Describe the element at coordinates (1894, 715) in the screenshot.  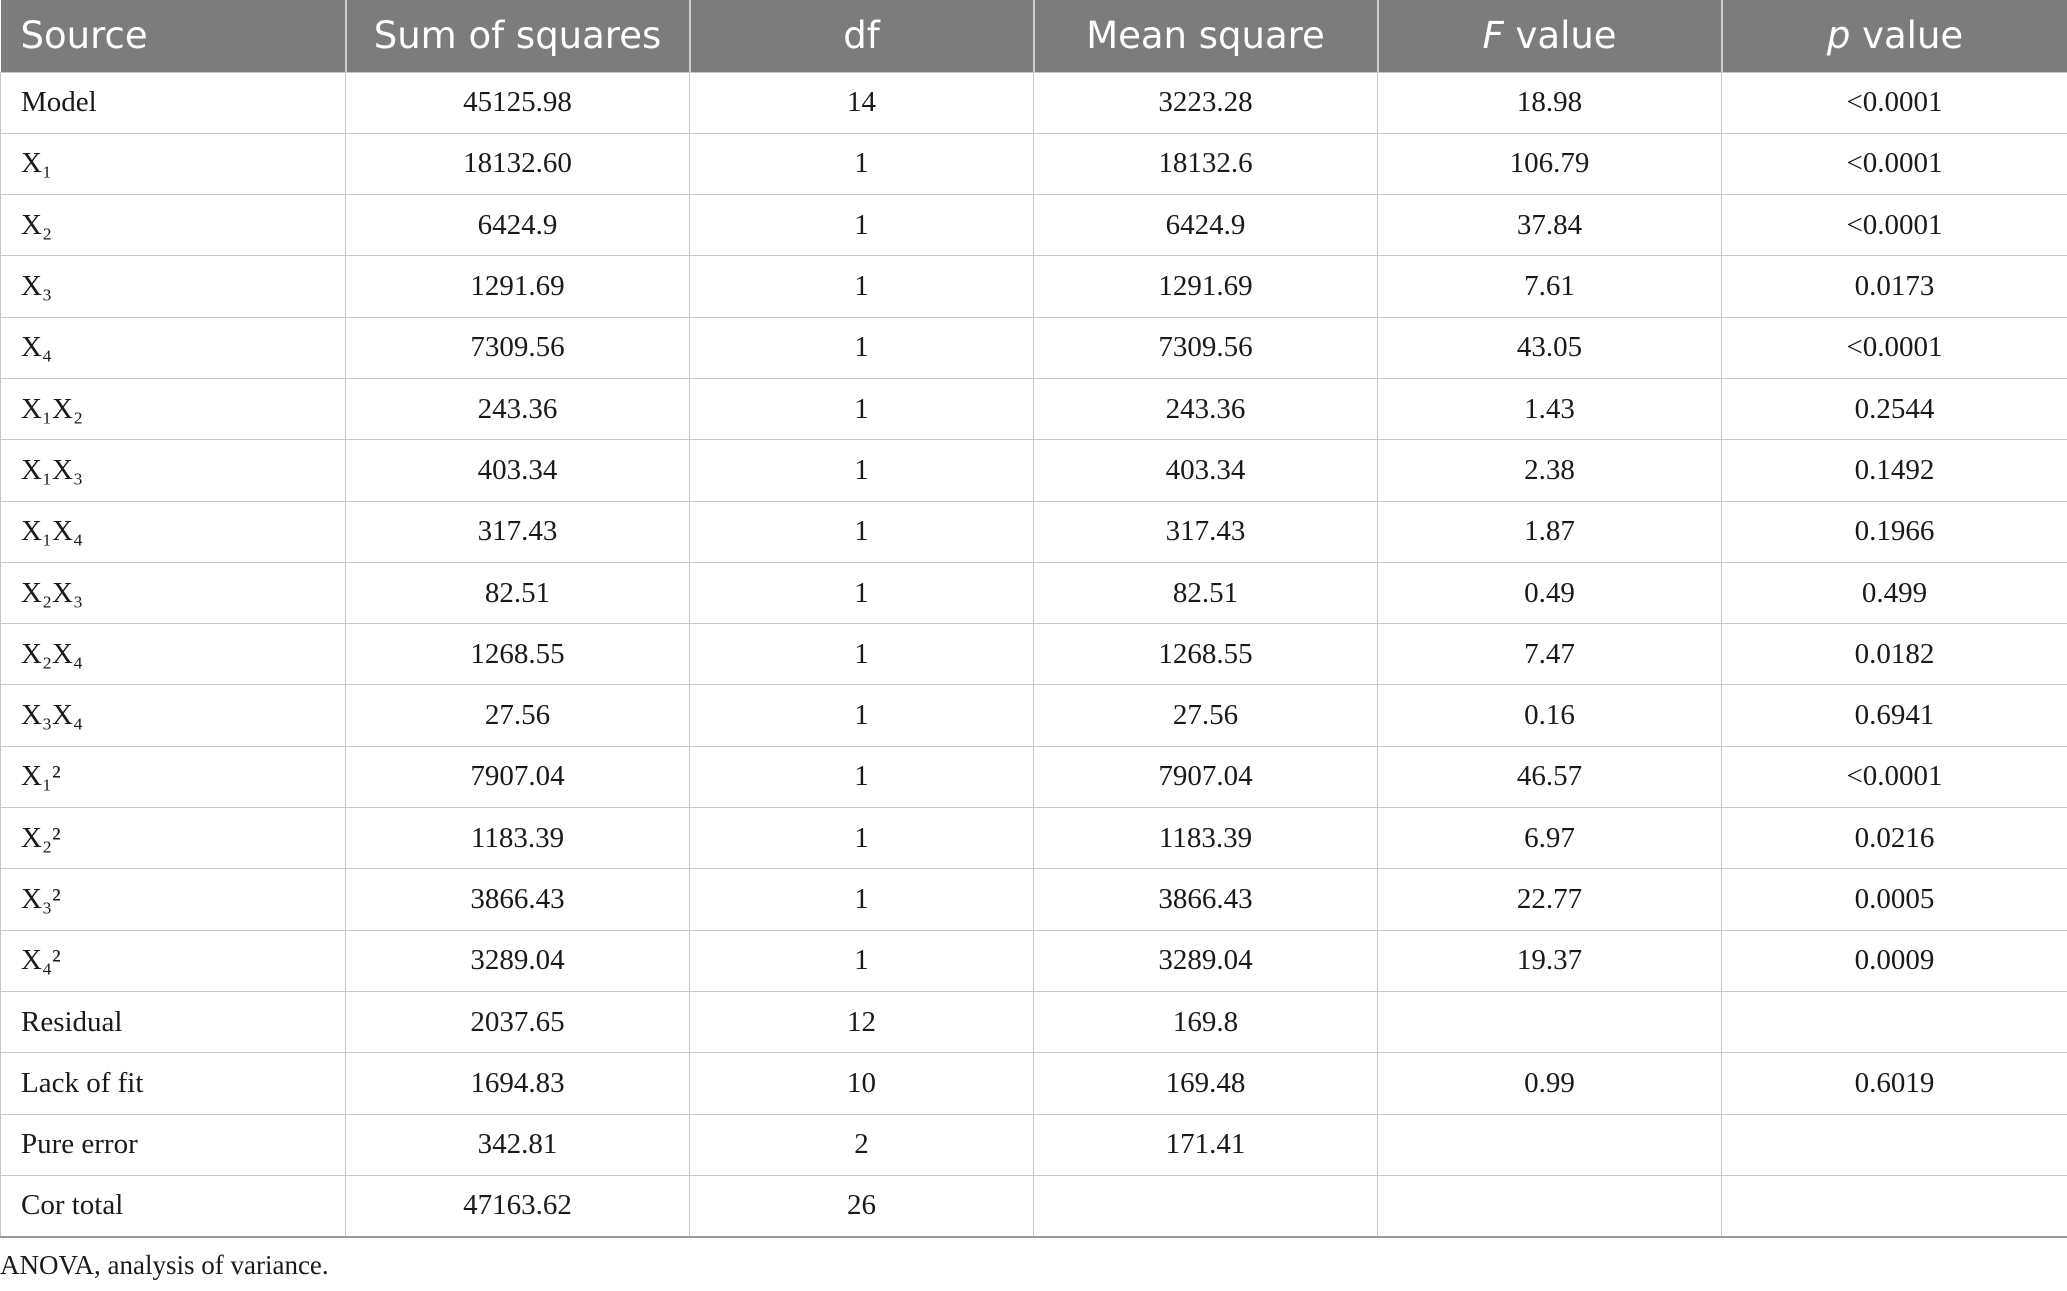
I see `cell-p-value: 0.6941` at that location.